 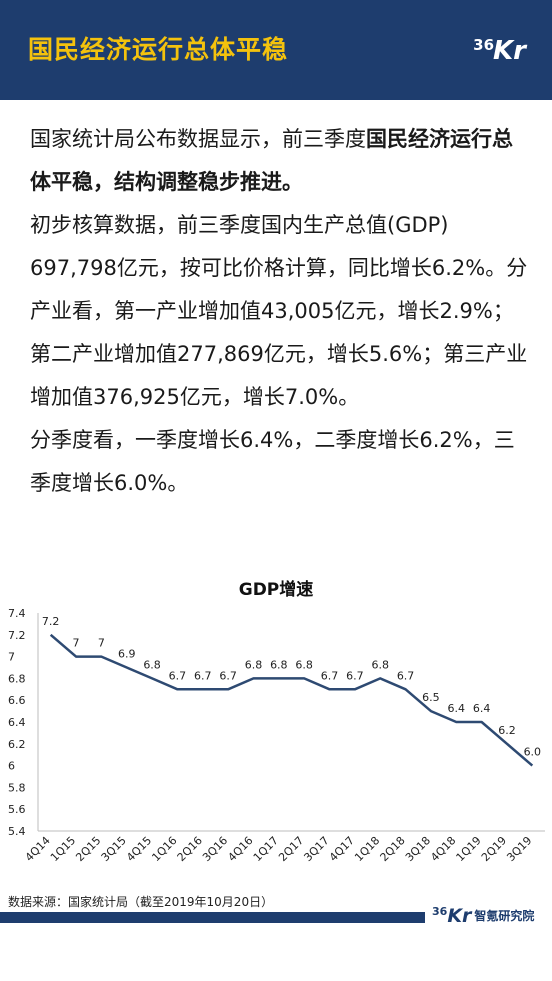 I want to click on y-axis-labels: 7.4 7.2 7 6.8 6.6 6.4 6.2 6 5.8 5.6 5.4, so click(x=17, y=722).